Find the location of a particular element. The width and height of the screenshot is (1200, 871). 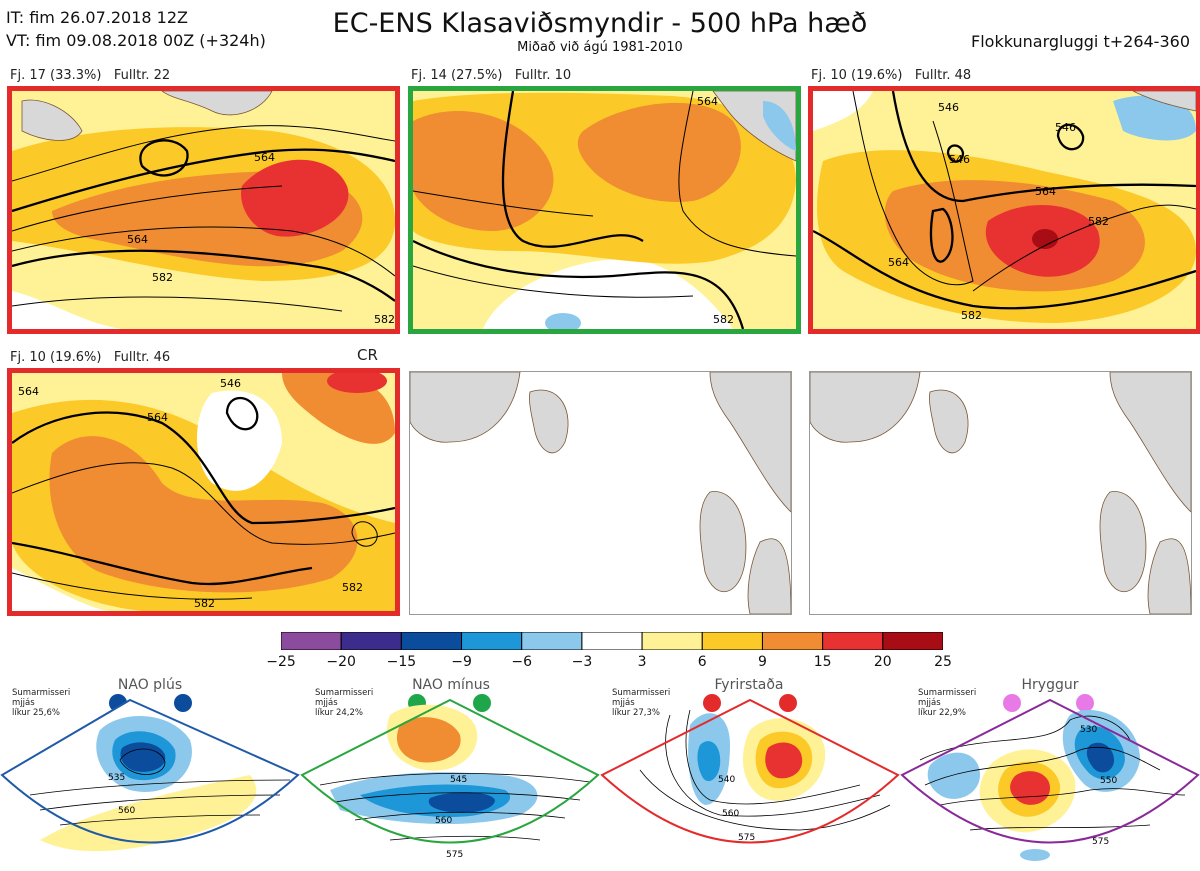

regime-probability: líkur 24,2% is located at coordinates (339, 713).